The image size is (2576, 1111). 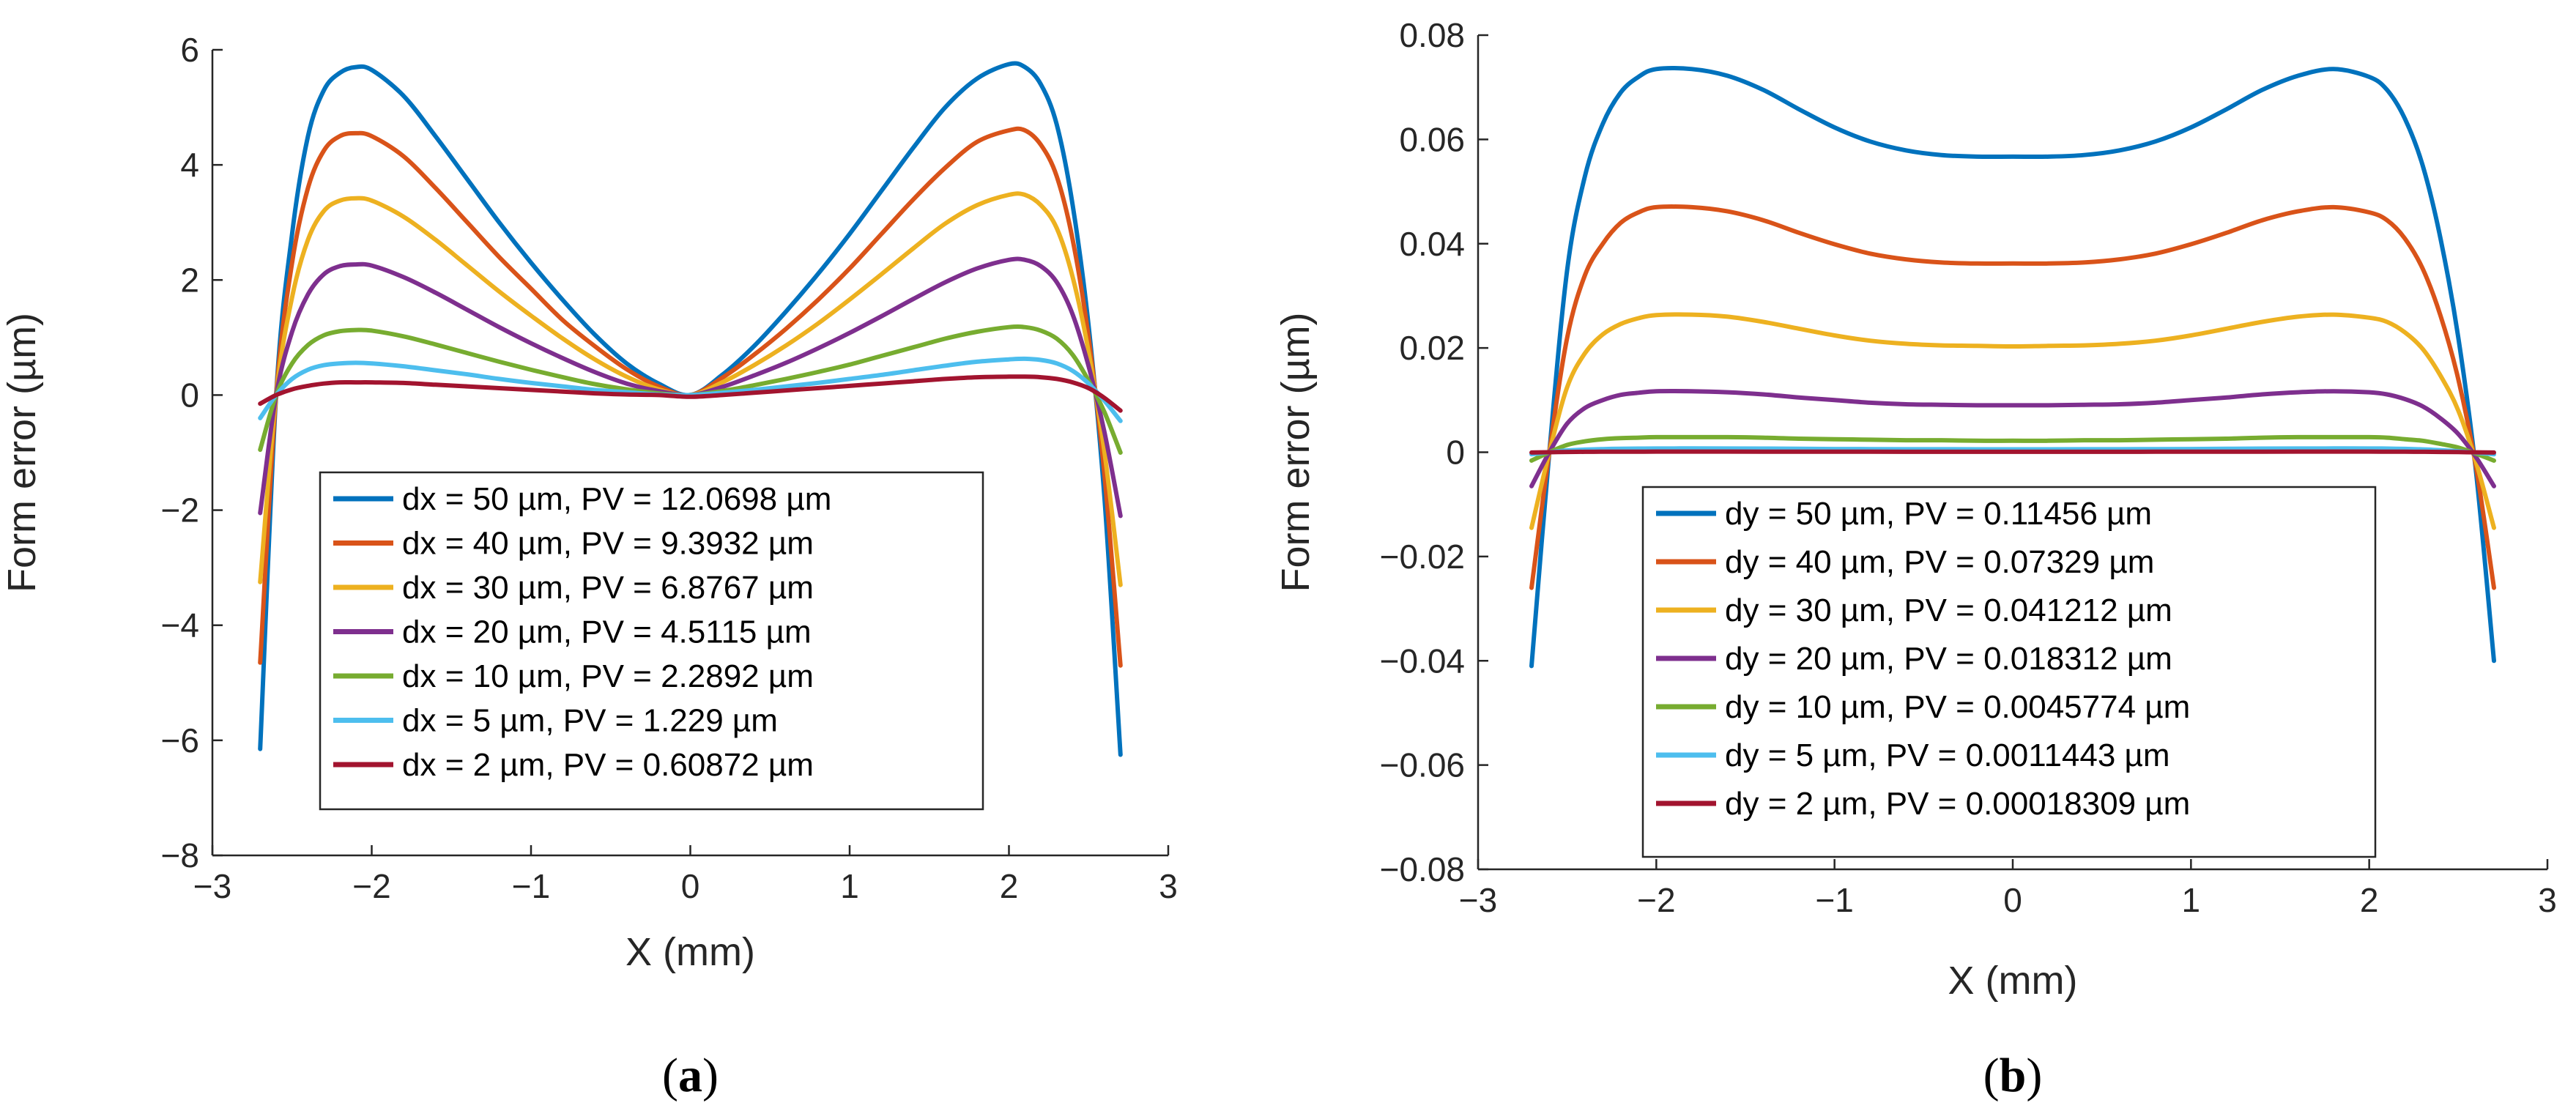 I want to click on y-tick-label: −0.06, so click(x=1422, y=765).